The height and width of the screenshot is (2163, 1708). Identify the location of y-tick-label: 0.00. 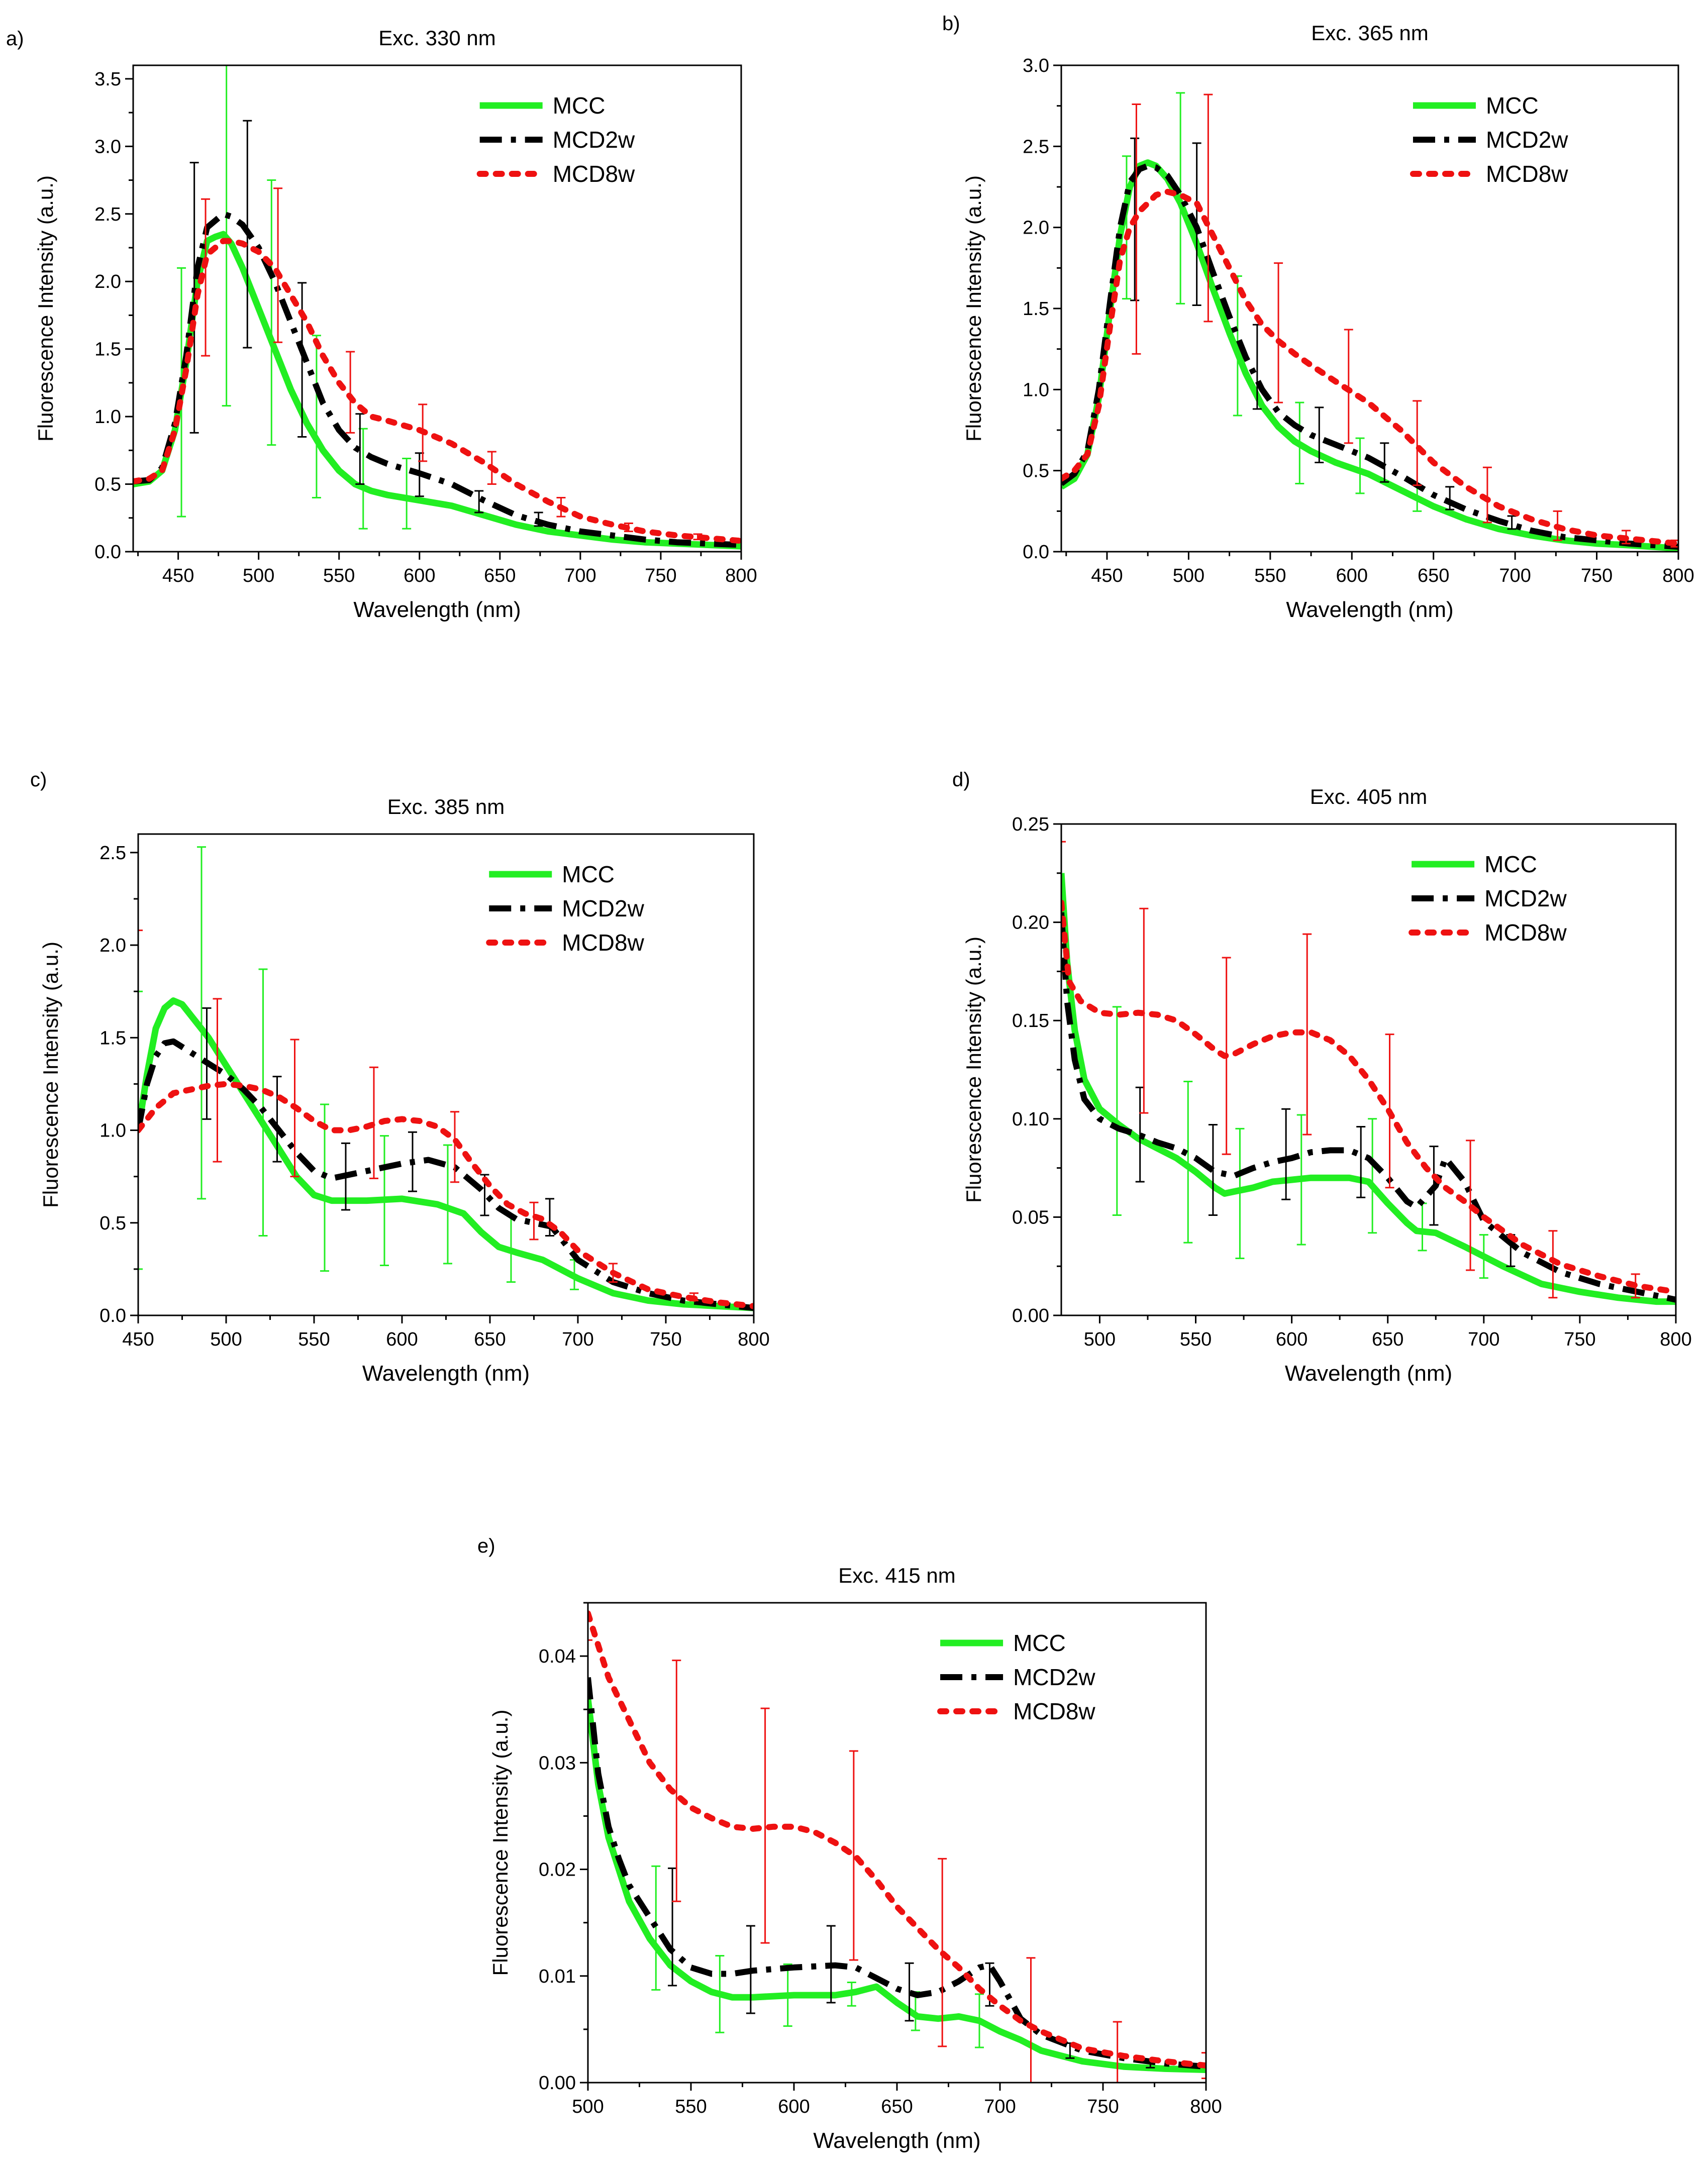
(1030, 1315).